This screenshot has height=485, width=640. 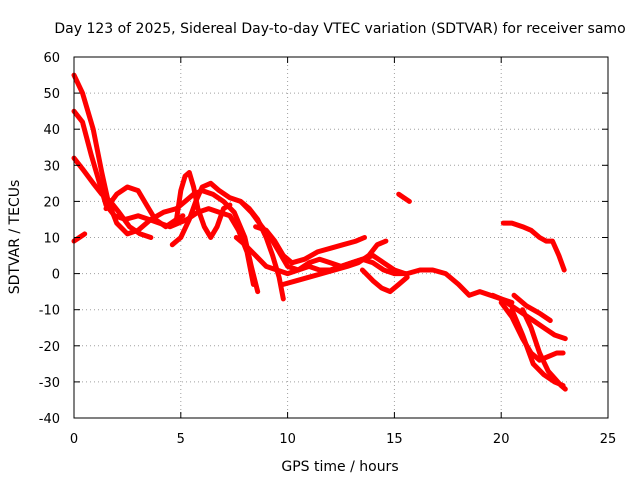 What do you see at coordinates (394, 439) in the screenshot?
I see `x-tick-label: 15` at bounding box center [394, 439].